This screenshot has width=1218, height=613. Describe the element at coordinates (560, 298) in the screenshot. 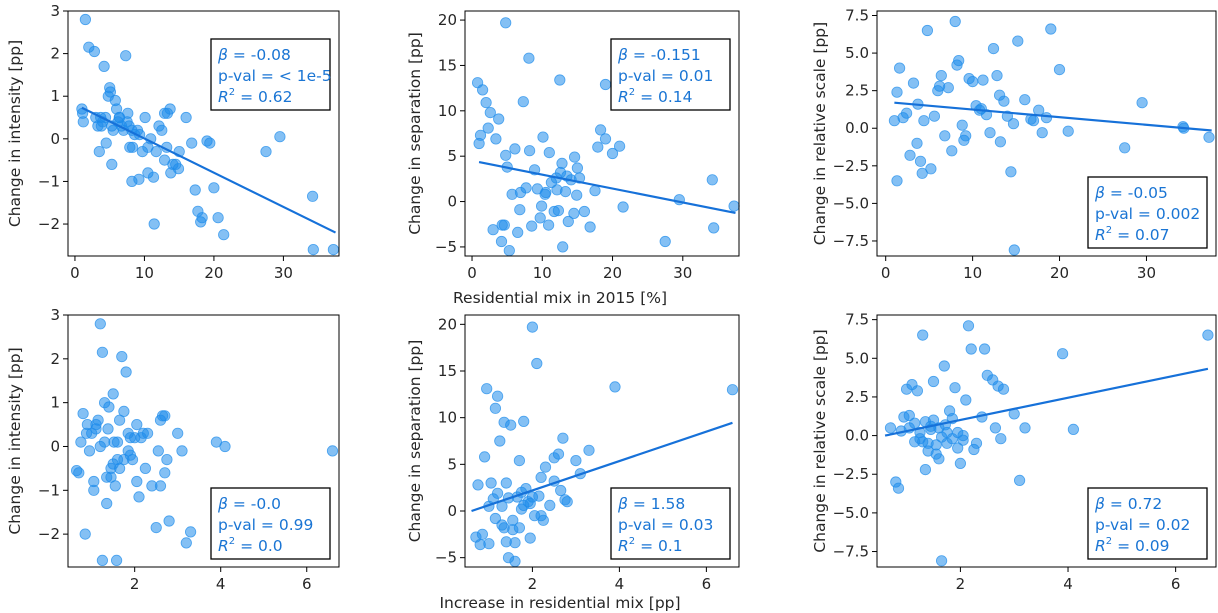

I see `row1-xlabel: Residential mix in 2015 [%]` at that location.